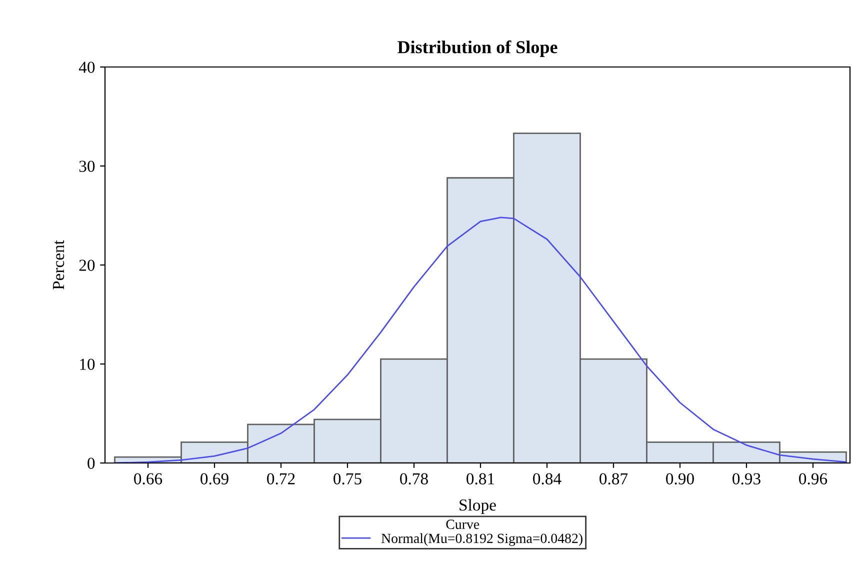  What do you see at coordinates (478, 506) in the screenshot?
I see `x-axis-title: Slope` at bounding box center [478, 506].